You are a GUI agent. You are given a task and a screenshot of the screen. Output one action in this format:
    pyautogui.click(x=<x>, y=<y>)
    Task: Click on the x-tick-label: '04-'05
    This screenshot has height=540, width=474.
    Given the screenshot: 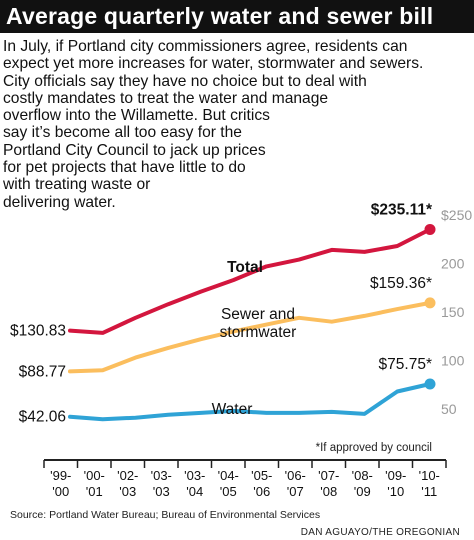 What is the action you would take?
    pyautogui.click(x=228, y=483)
    